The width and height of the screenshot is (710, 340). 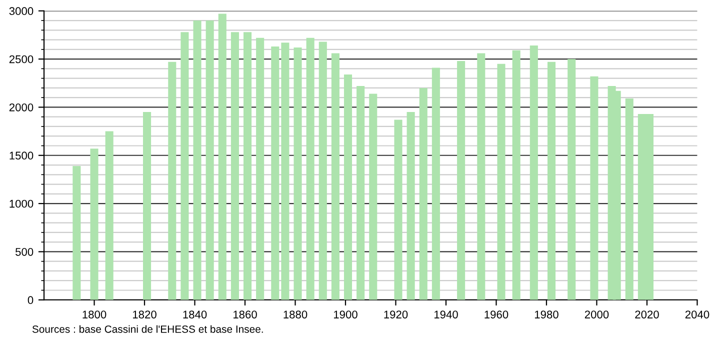 What do you see at coordinates (647, 314) in the screenshot?
I see `x-tick-label: 2020` at bounding box center [647, 314].